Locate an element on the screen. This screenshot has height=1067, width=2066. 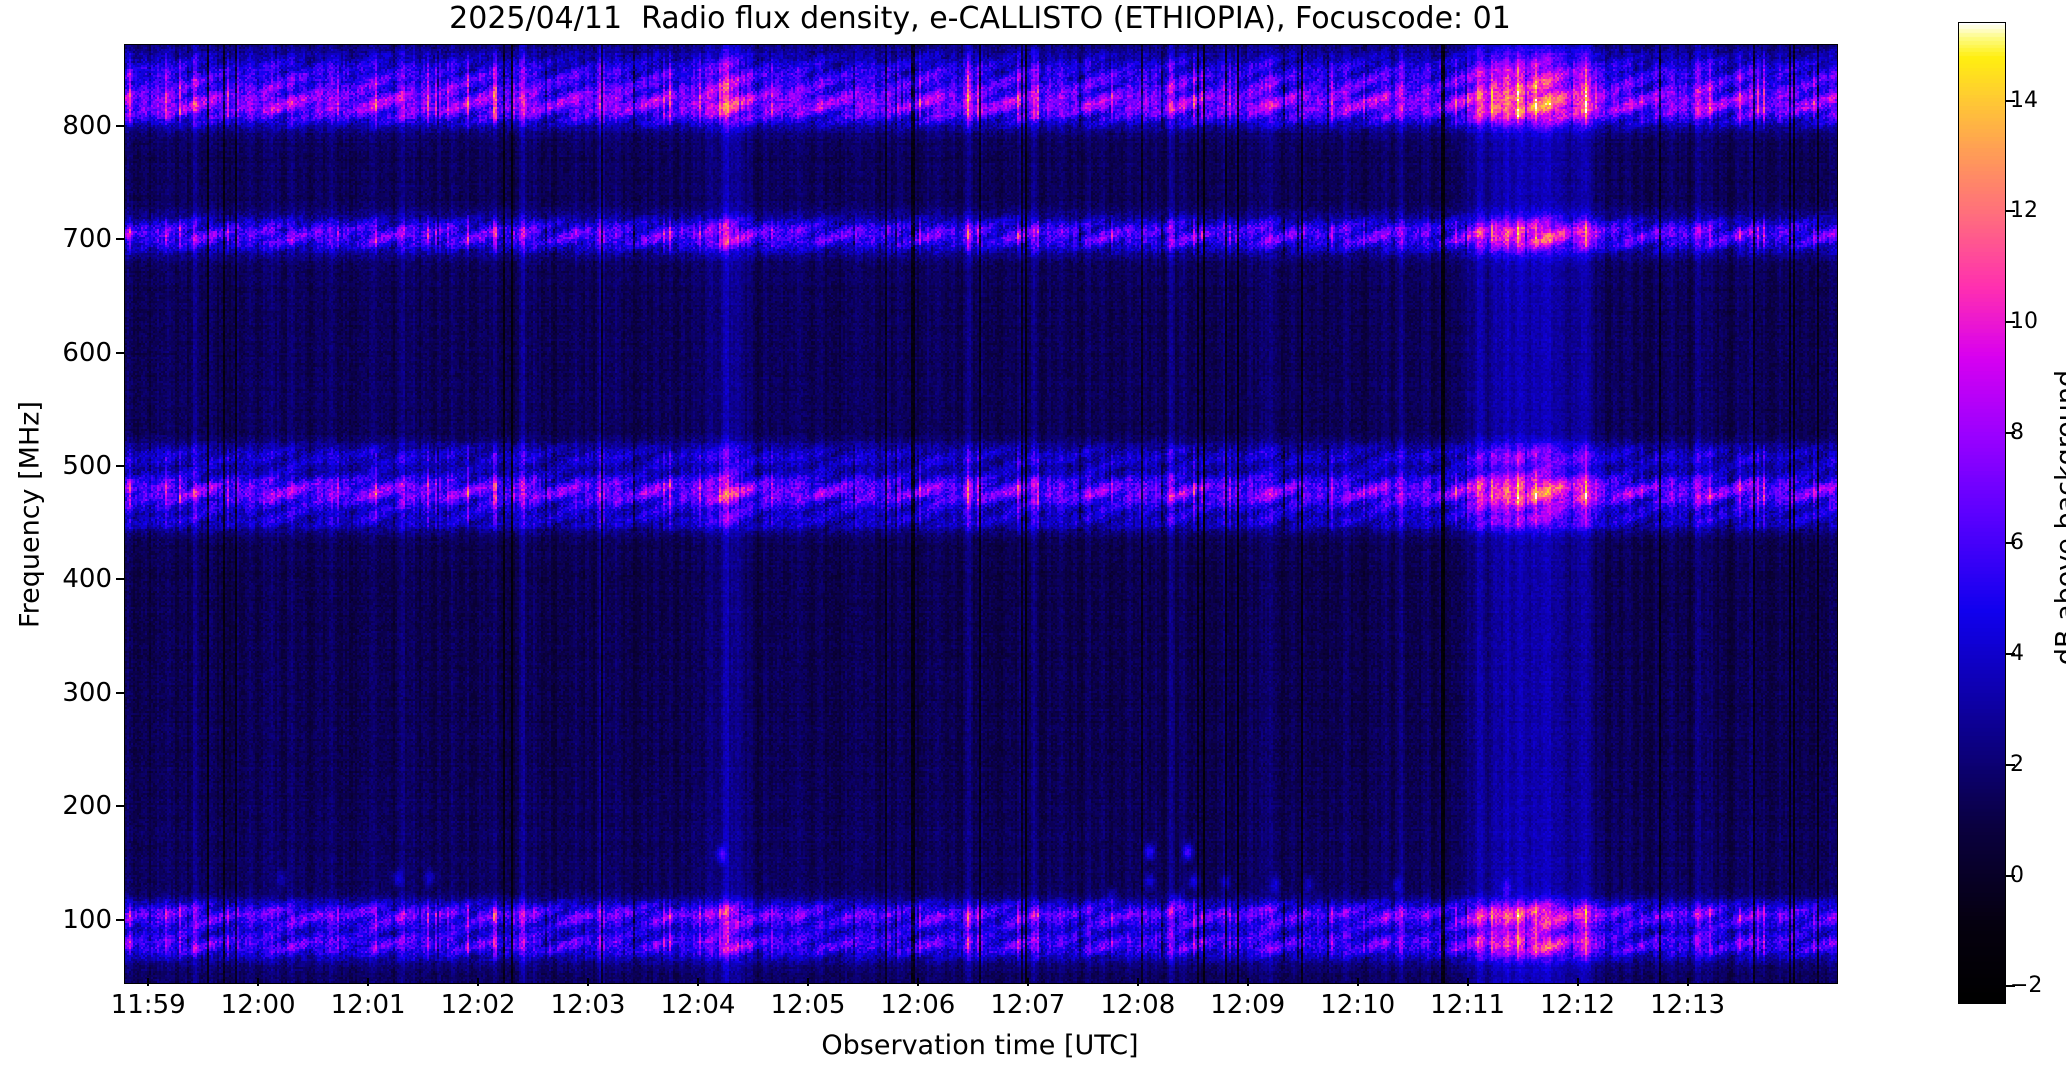
y-axis-tick: 200 is located at coordinates (62, 806).